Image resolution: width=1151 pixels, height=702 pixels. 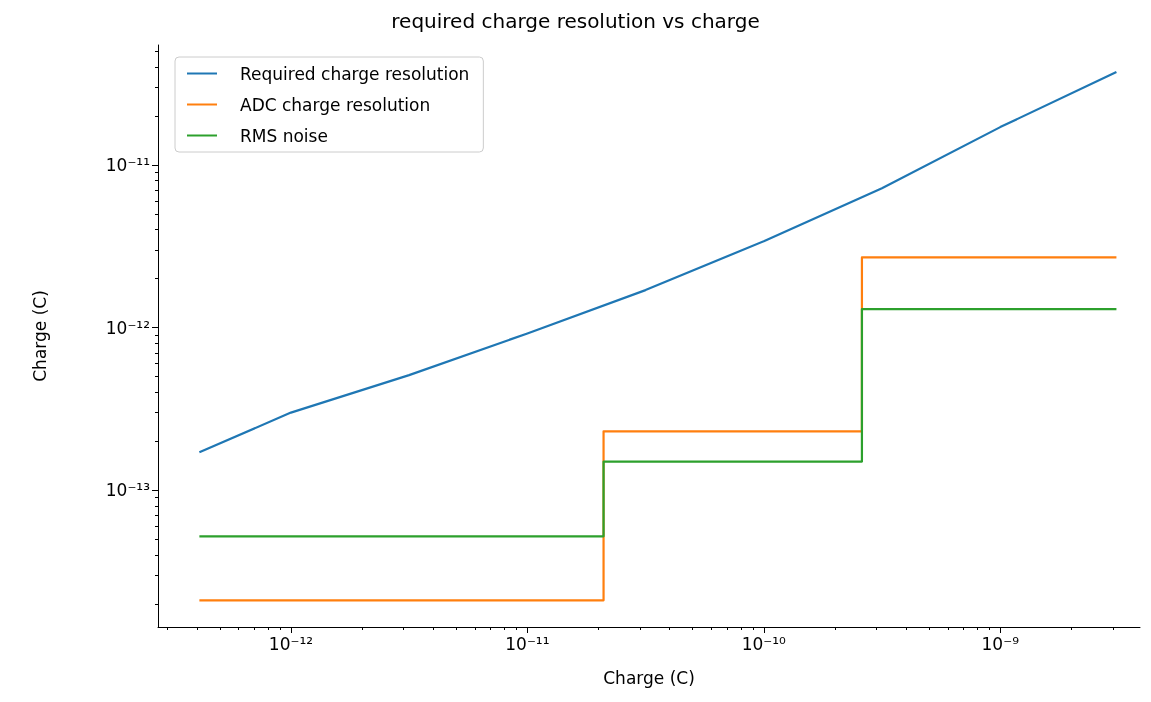 I want to click on x-tick-label: 10⁻¹², so click(x=291, y=643).